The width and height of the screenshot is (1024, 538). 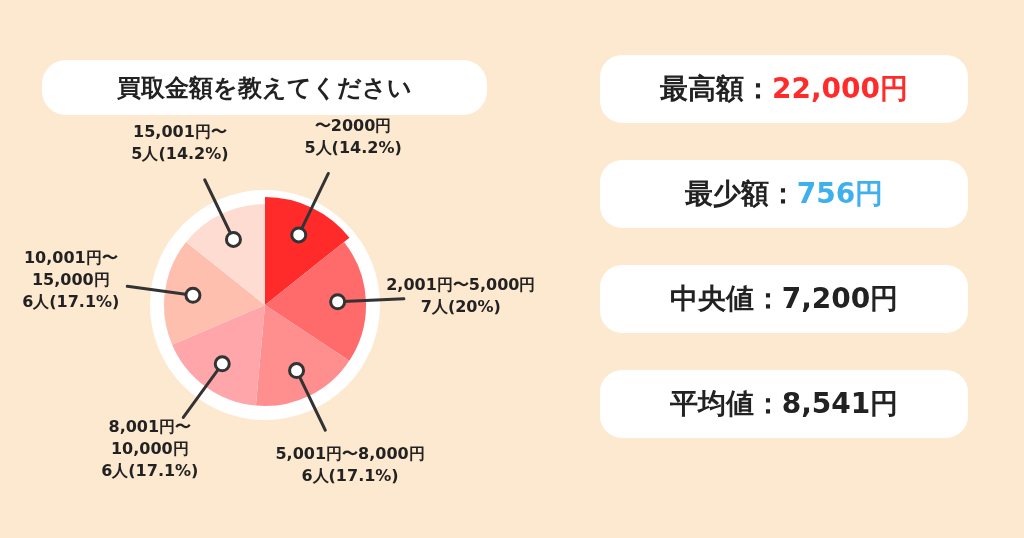 I want to click on text: 最高額：22,000円, so click(x=784, y=89).